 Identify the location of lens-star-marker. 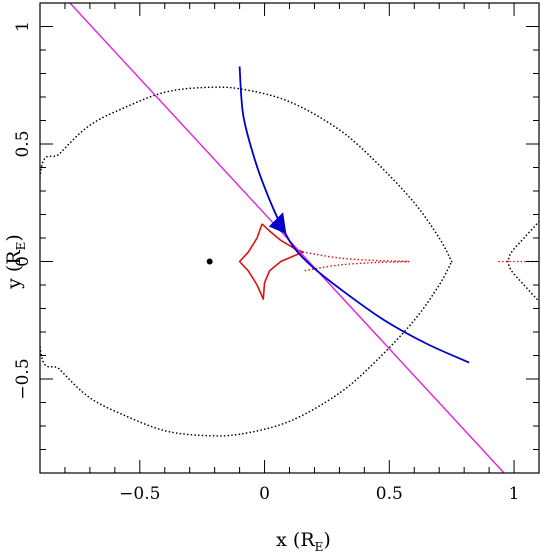
(209, 261).